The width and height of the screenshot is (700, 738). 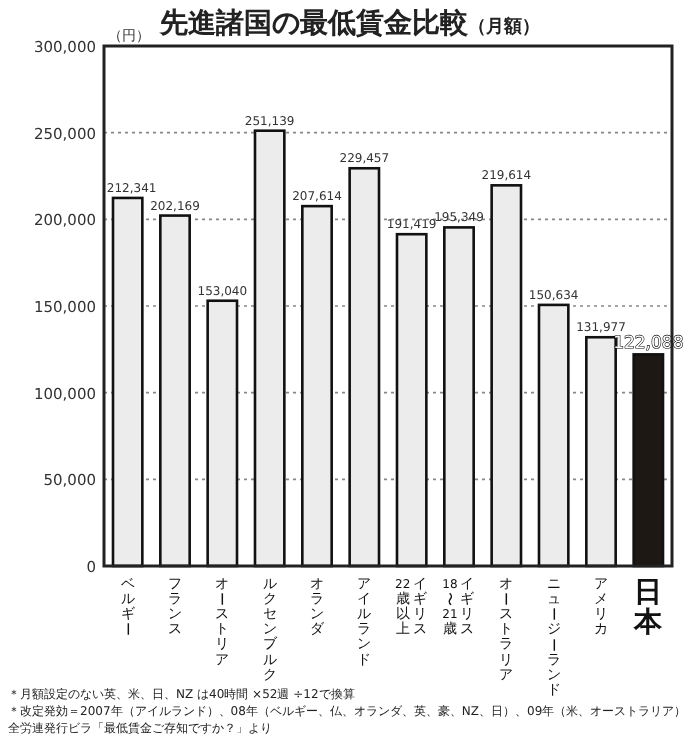 What do you see at coordinates (314, 23) in the screenshot?
I see `chart-title: 先進諸国の最低賃金比較` at bounding box center [314, 23].